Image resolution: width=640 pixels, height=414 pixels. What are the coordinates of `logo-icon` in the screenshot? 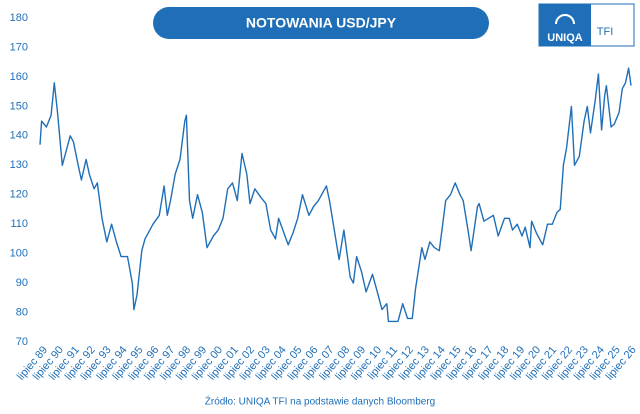 It's located at (565, 19).